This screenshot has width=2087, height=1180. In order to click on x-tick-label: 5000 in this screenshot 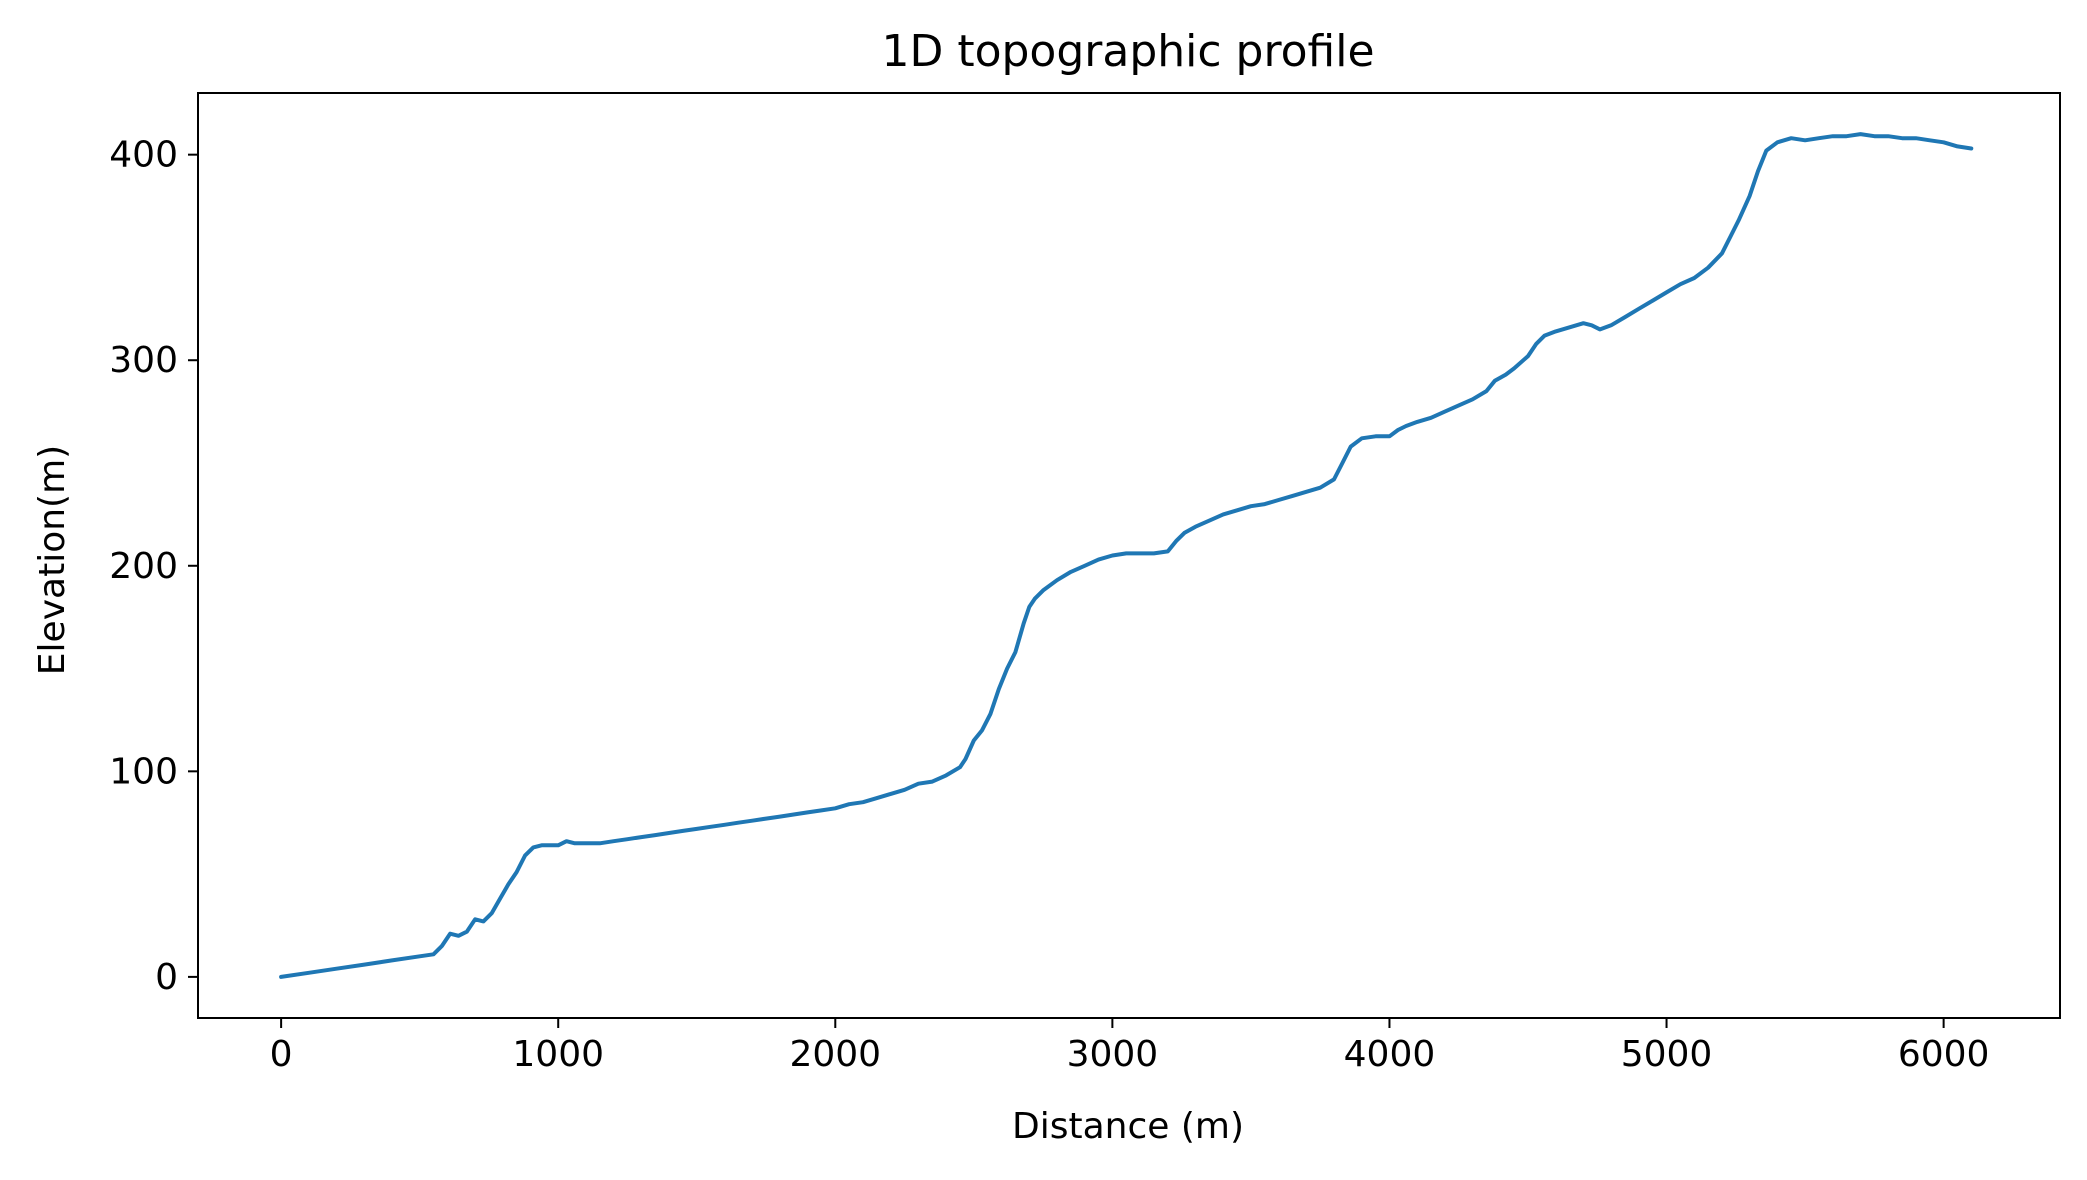, I will do `click(1667, 1054)`.